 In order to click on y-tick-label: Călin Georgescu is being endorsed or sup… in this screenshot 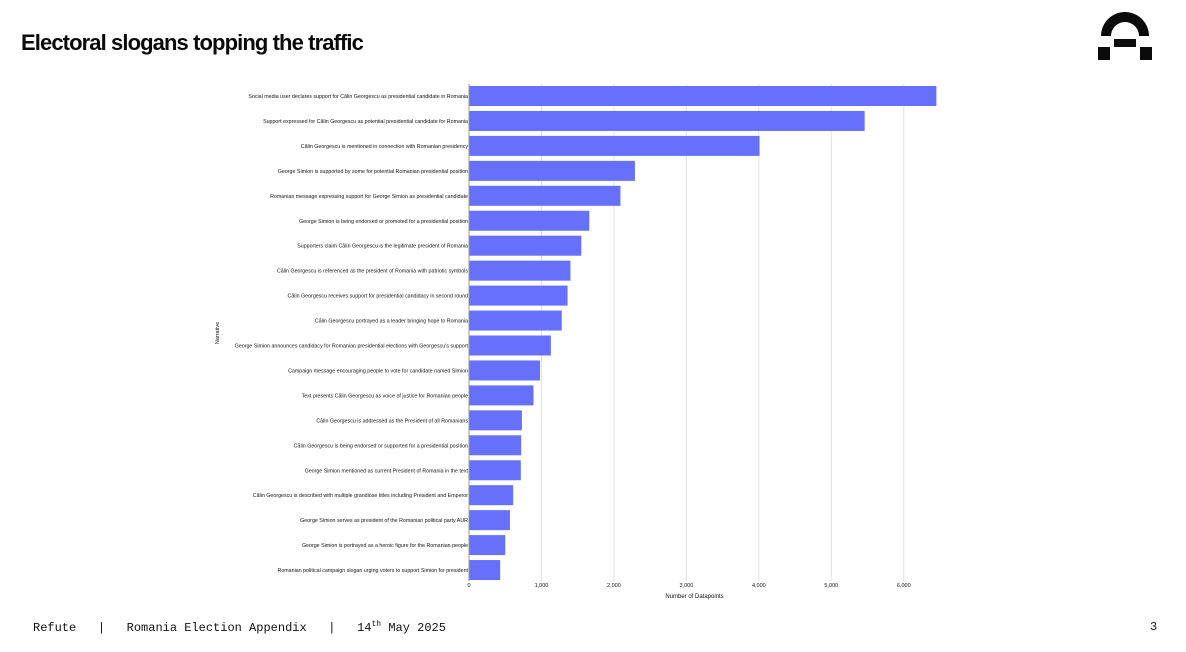, I will do `click(381, 446)`.